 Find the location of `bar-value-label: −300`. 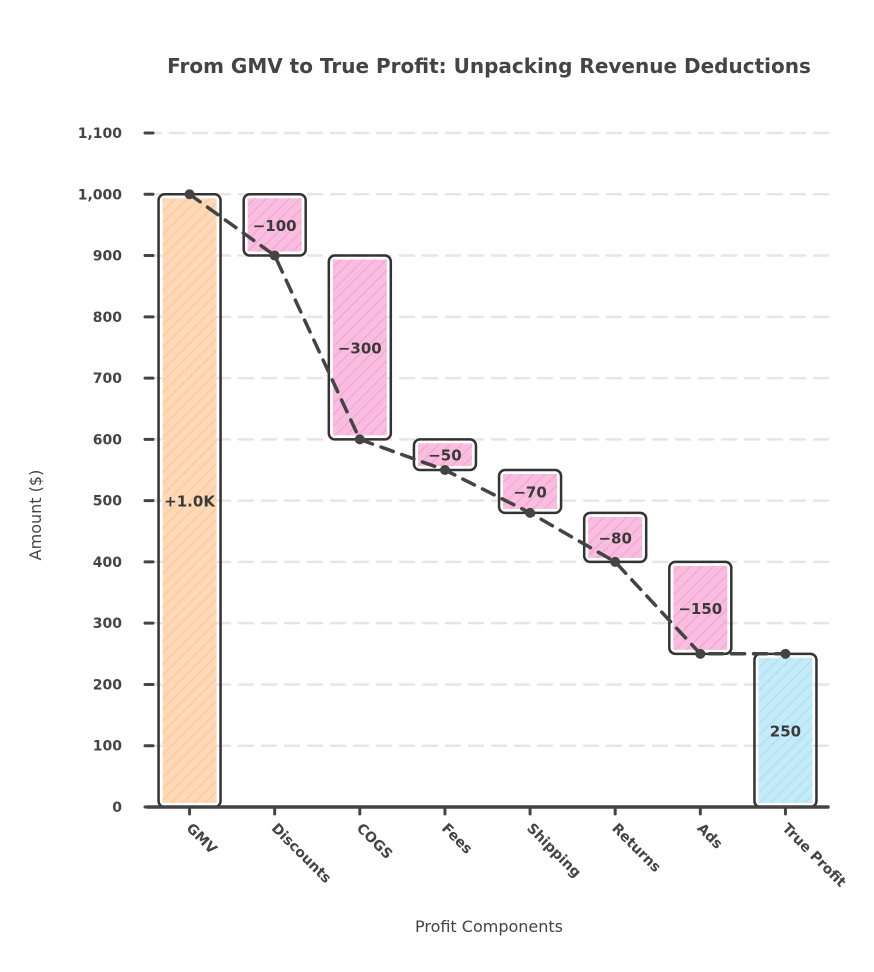

bar-value-label: −300 is located at coordinates (360, 348).